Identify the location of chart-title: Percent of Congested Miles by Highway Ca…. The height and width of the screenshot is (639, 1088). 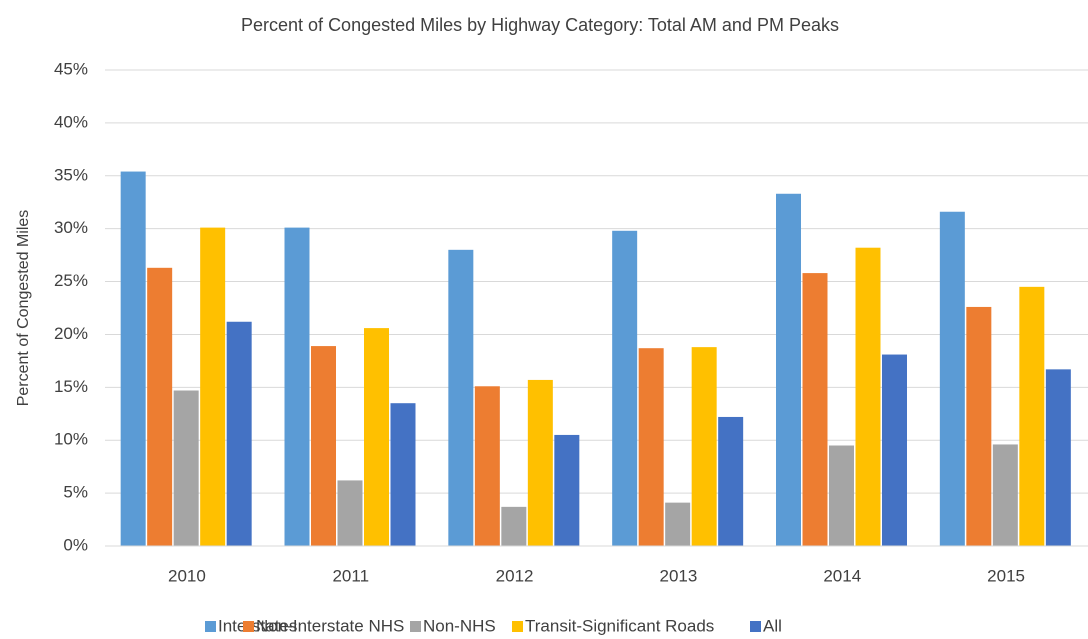
(540, 25).